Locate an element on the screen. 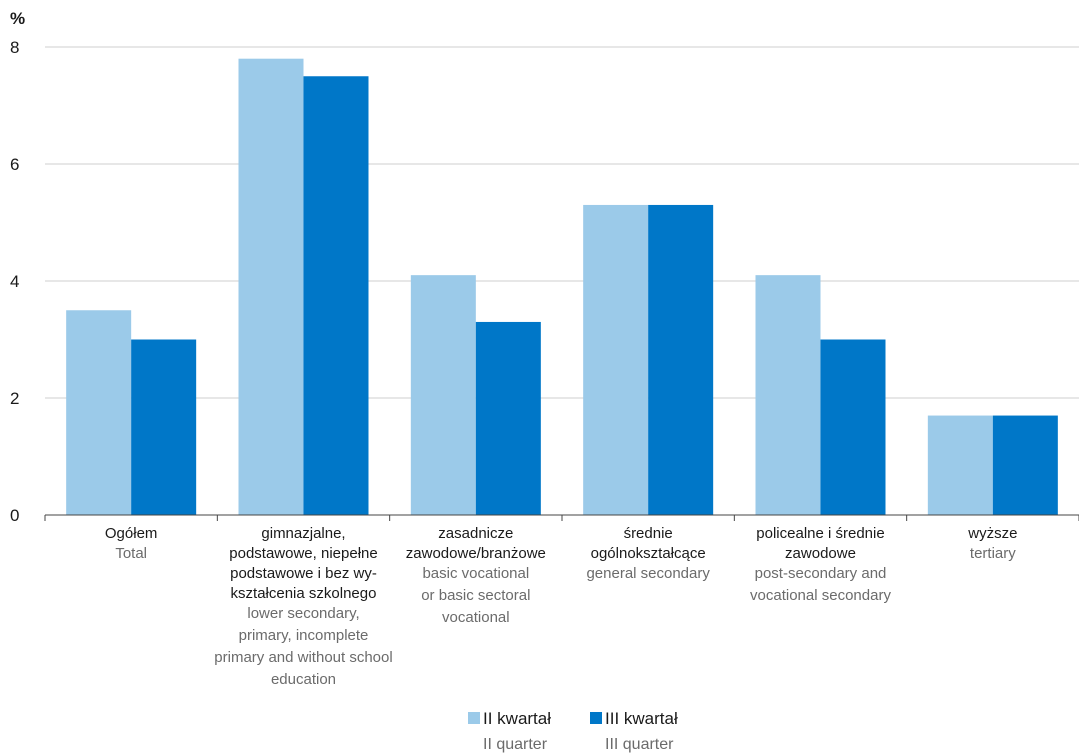 This screenshot has height=754, width=1079. category-label-pl: Ogółem is located at coordinates (131, 533).